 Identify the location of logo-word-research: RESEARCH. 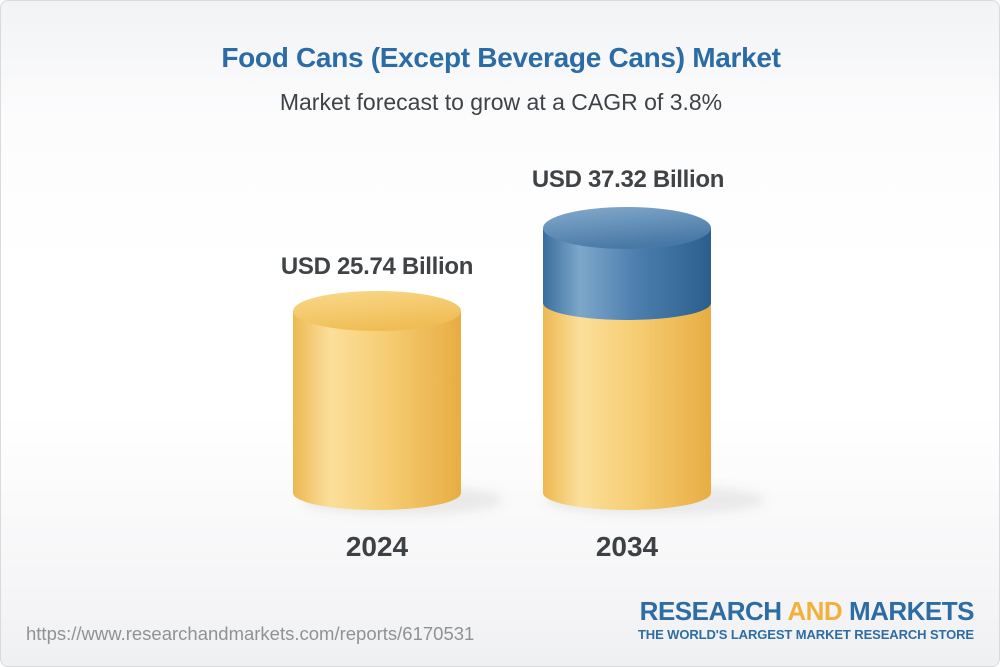
(710, 611).